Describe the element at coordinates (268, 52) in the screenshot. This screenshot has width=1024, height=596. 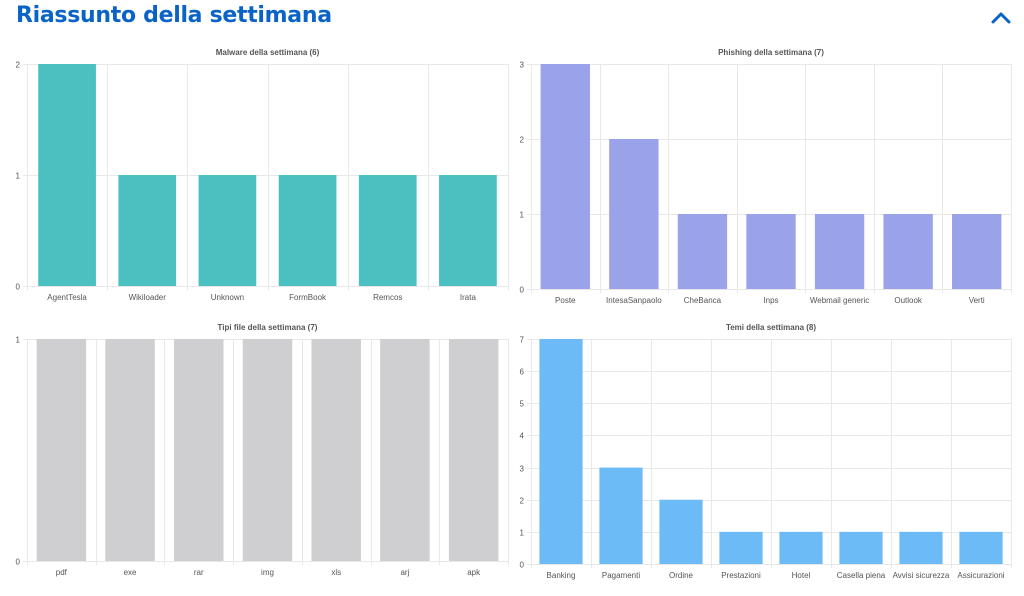
I see `chart-title: Malware della settimana (6)` at that location.